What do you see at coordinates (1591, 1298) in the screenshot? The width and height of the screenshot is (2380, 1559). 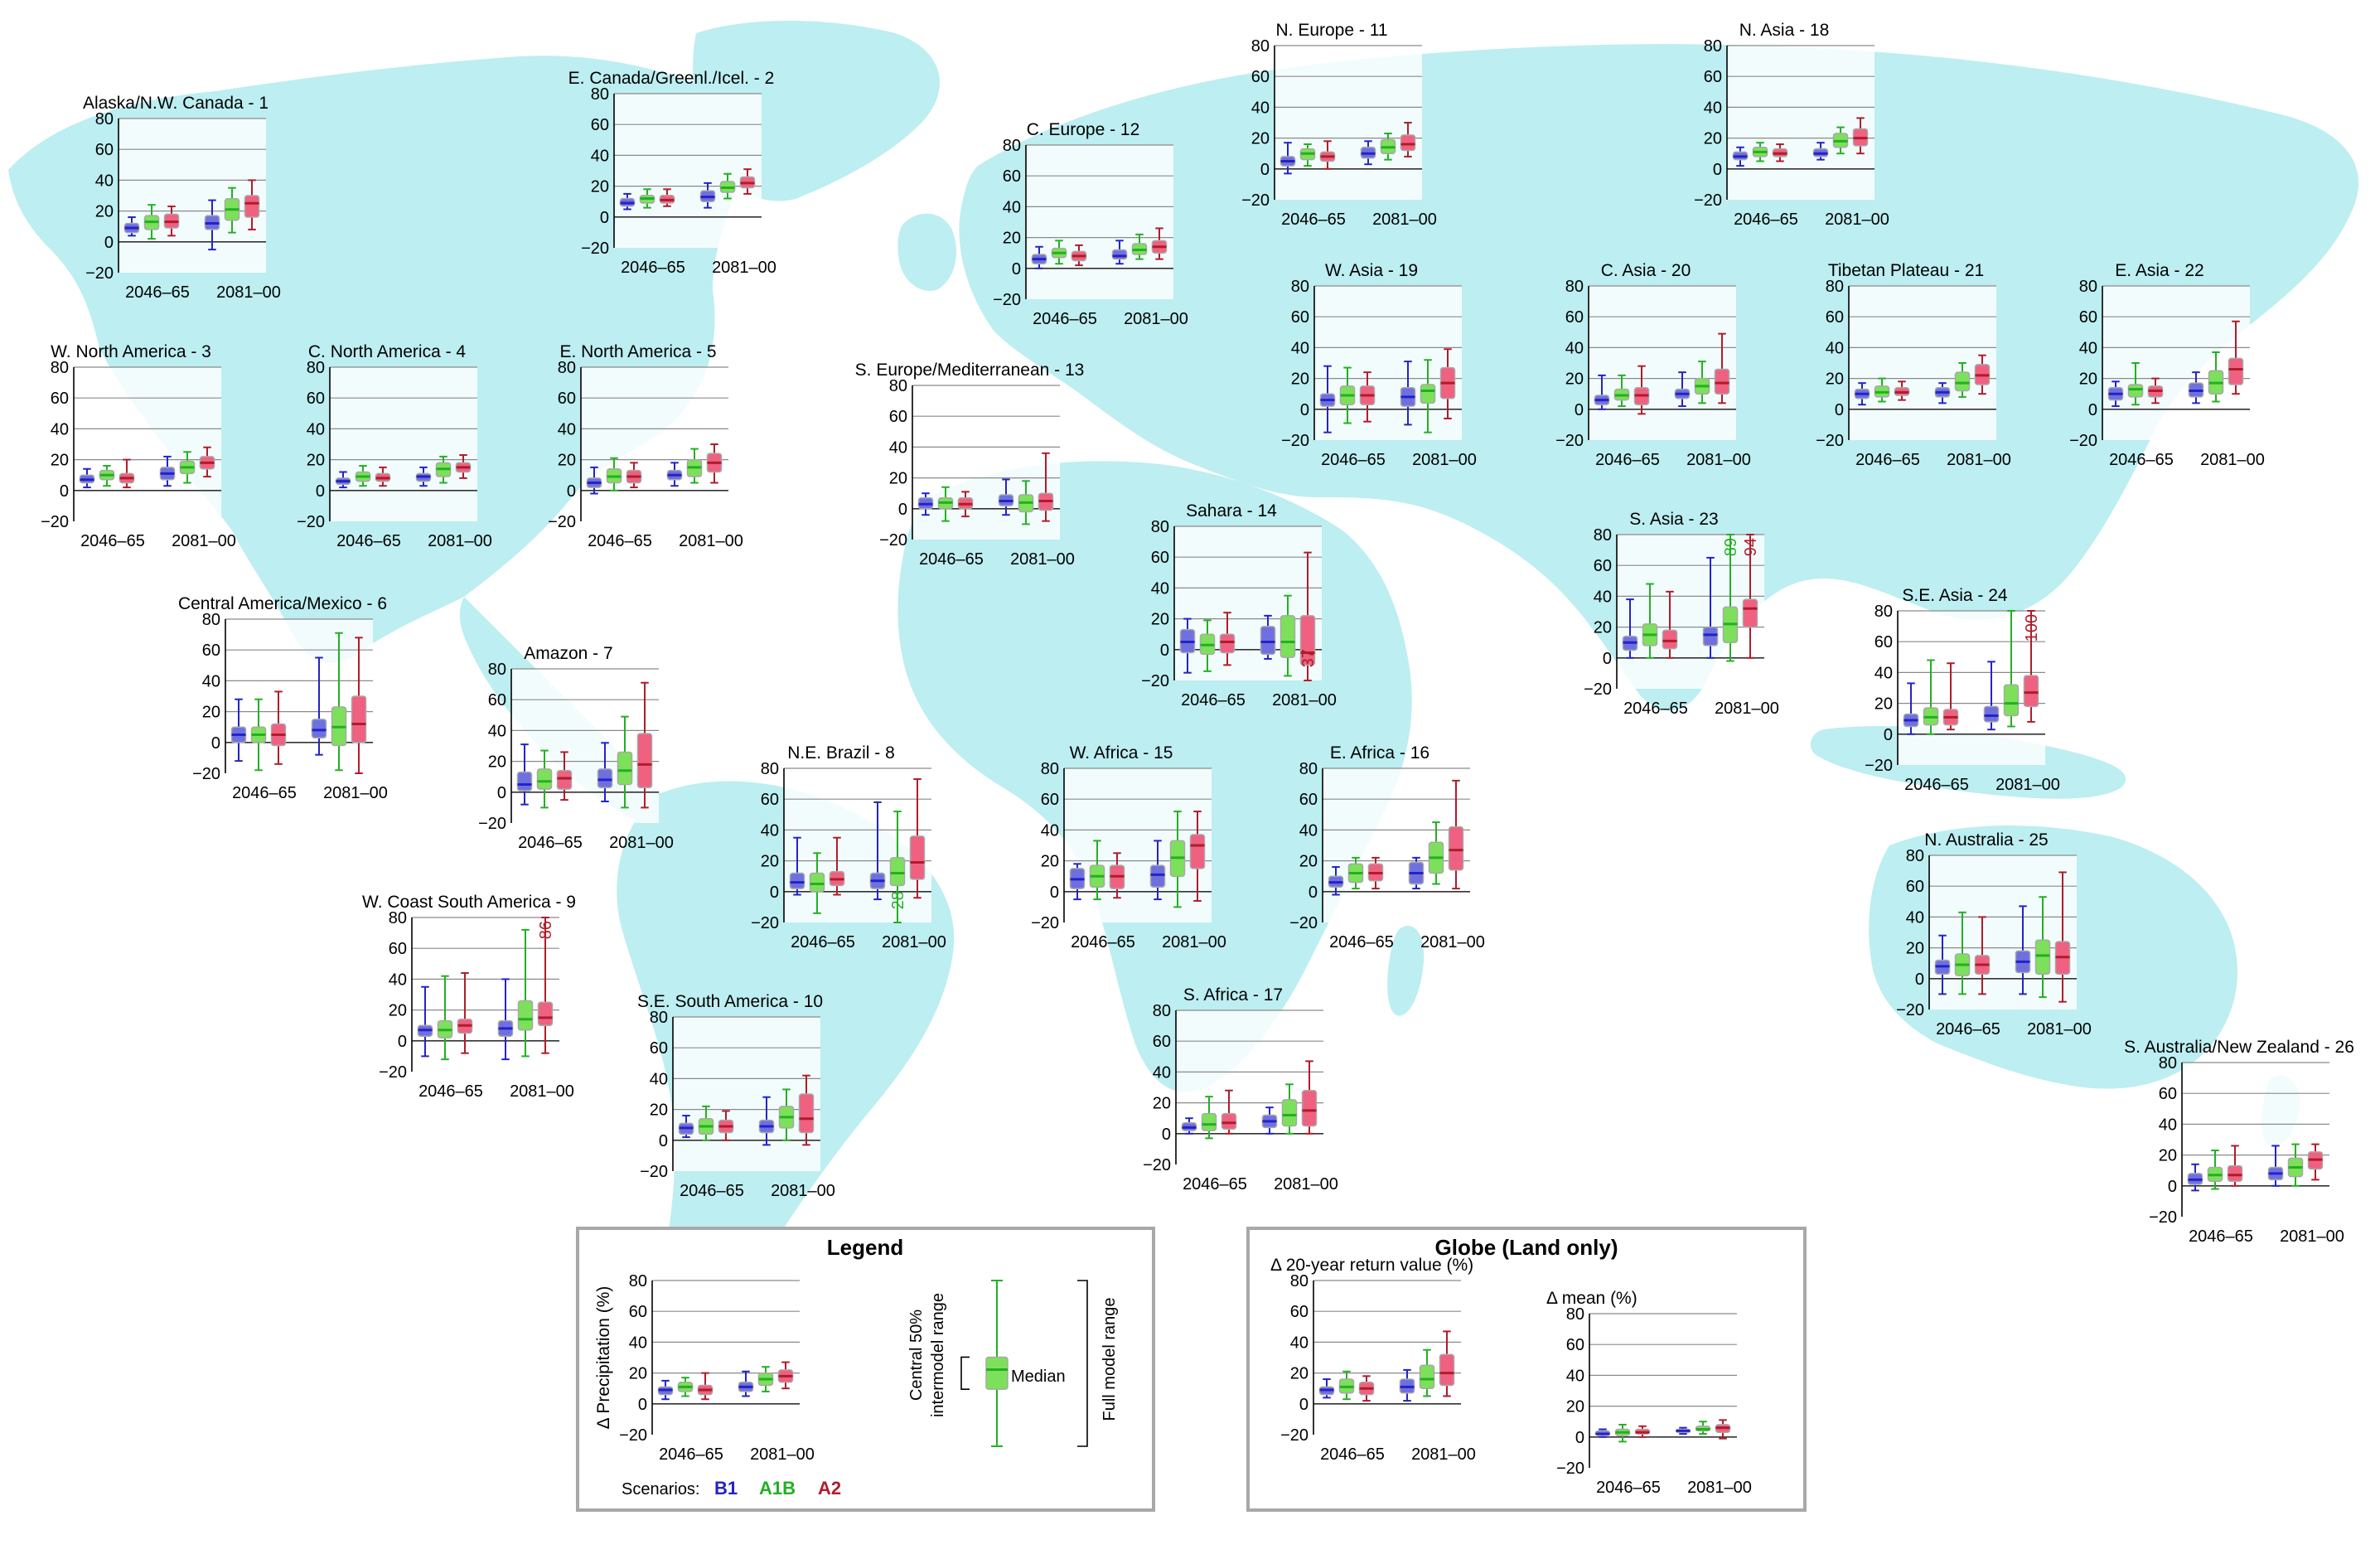 I see `chart-title: Δ mean (%)` at bounding box center [1591, 1298].